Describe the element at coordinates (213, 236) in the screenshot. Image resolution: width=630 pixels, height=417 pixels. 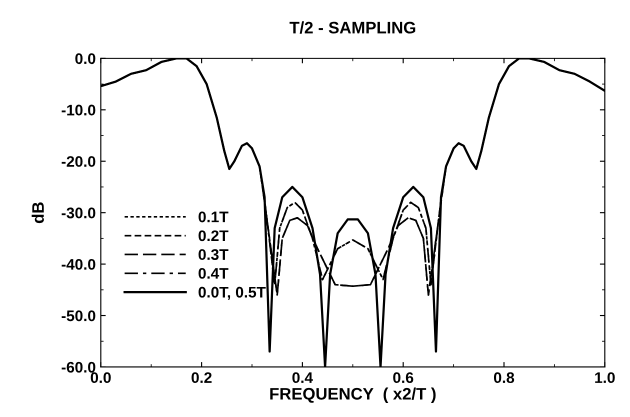
I see `legend-label: 0.2T` at that location.